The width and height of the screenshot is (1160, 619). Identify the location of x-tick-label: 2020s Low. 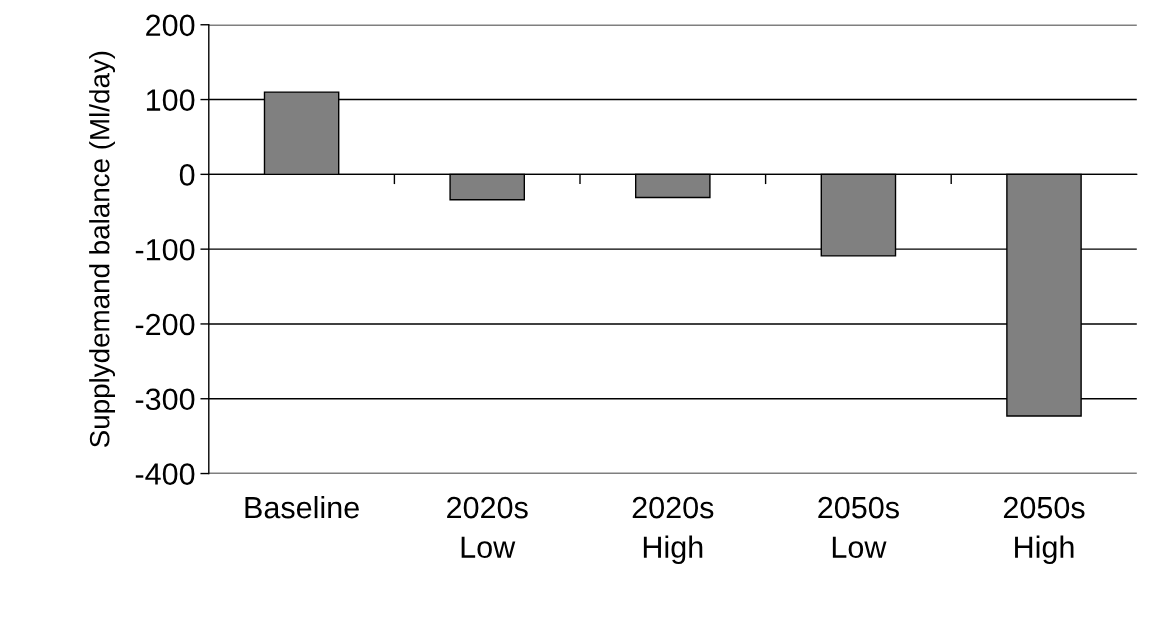
(487, 527).